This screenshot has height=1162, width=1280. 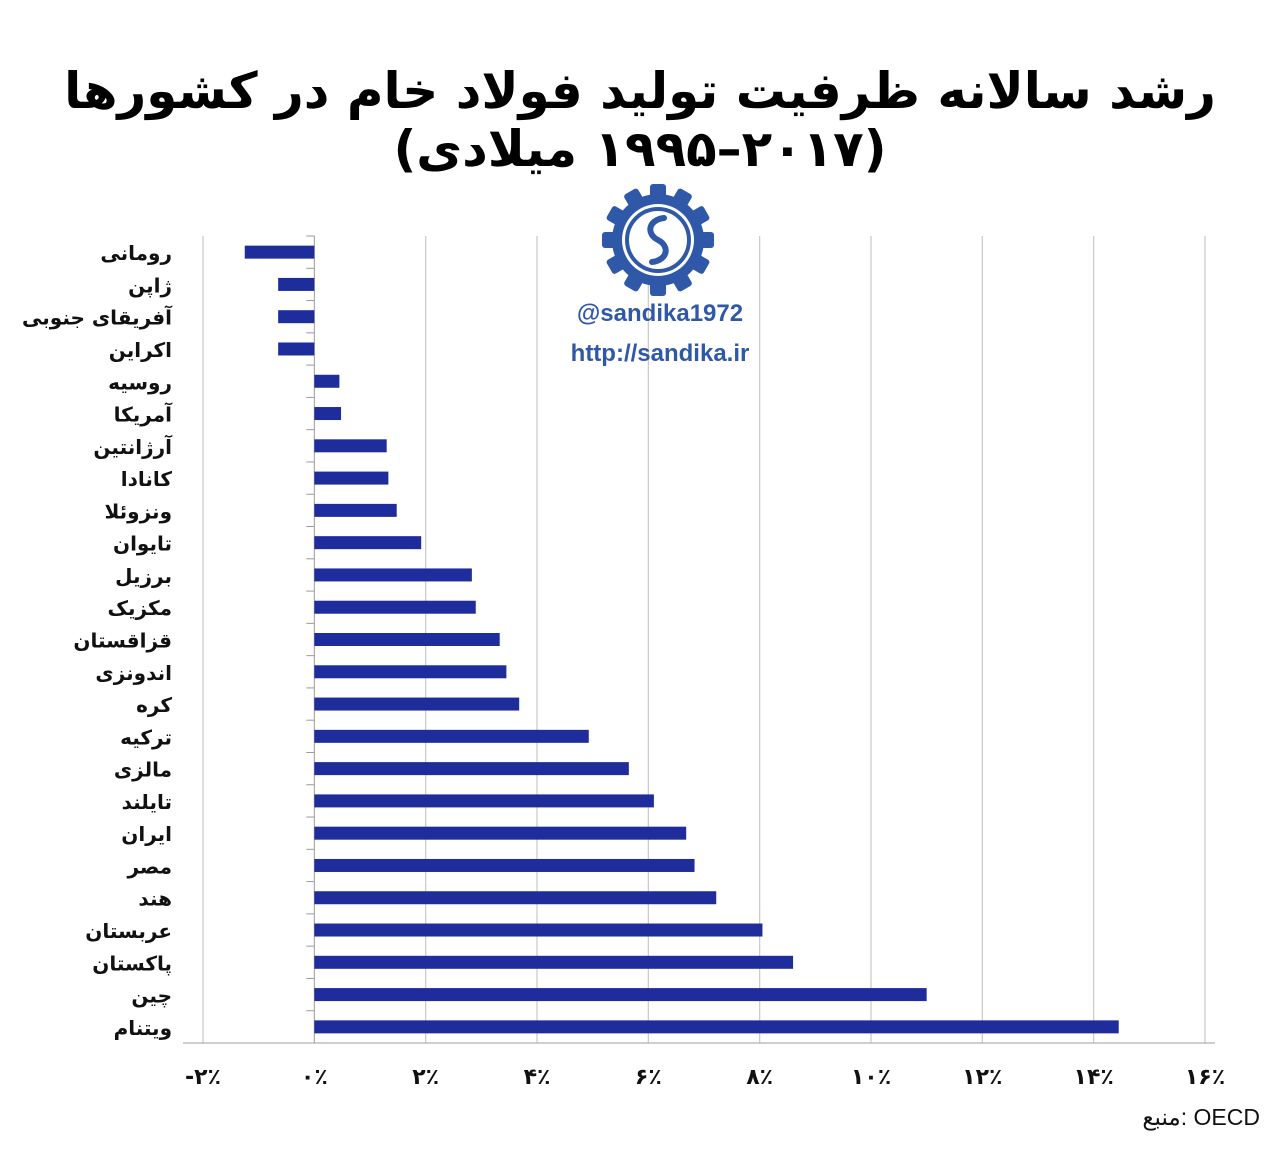 I want to click on category-label: روسیه, so click(x=140, y=382).